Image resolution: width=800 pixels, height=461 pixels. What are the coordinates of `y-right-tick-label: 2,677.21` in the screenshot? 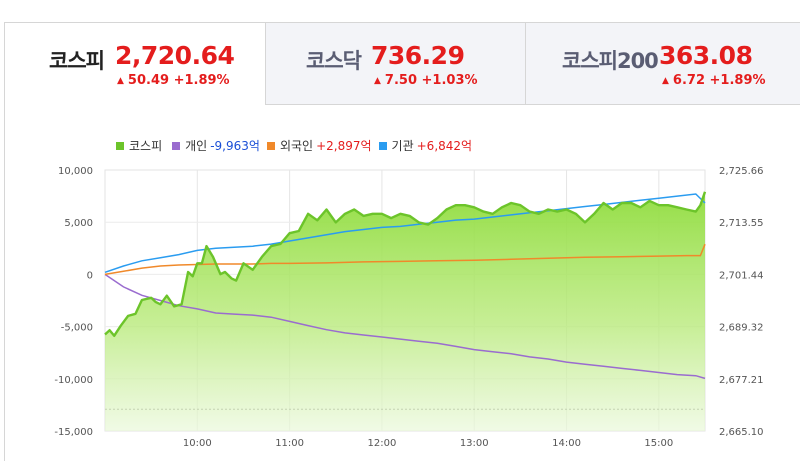 It's located at (741, 380).